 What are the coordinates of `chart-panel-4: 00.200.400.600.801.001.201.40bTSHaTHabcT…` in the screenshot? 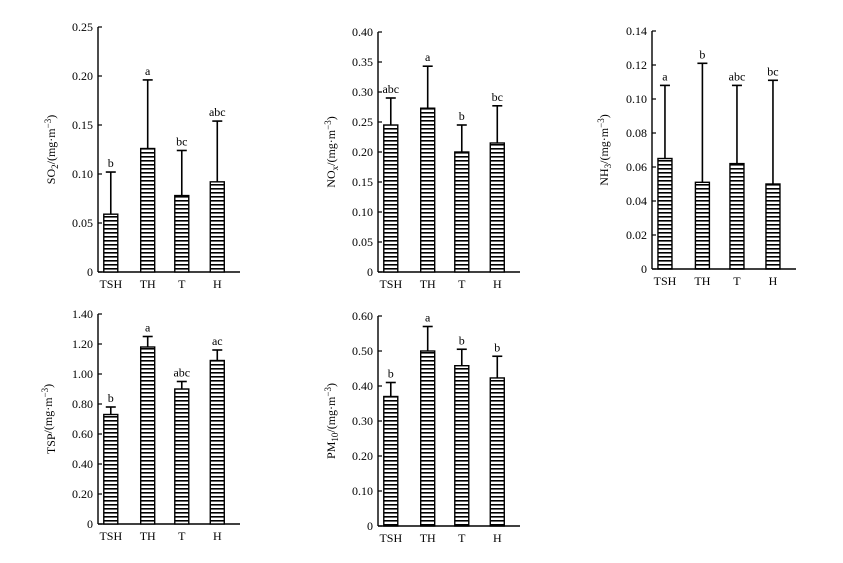 It's located at (140, 425).